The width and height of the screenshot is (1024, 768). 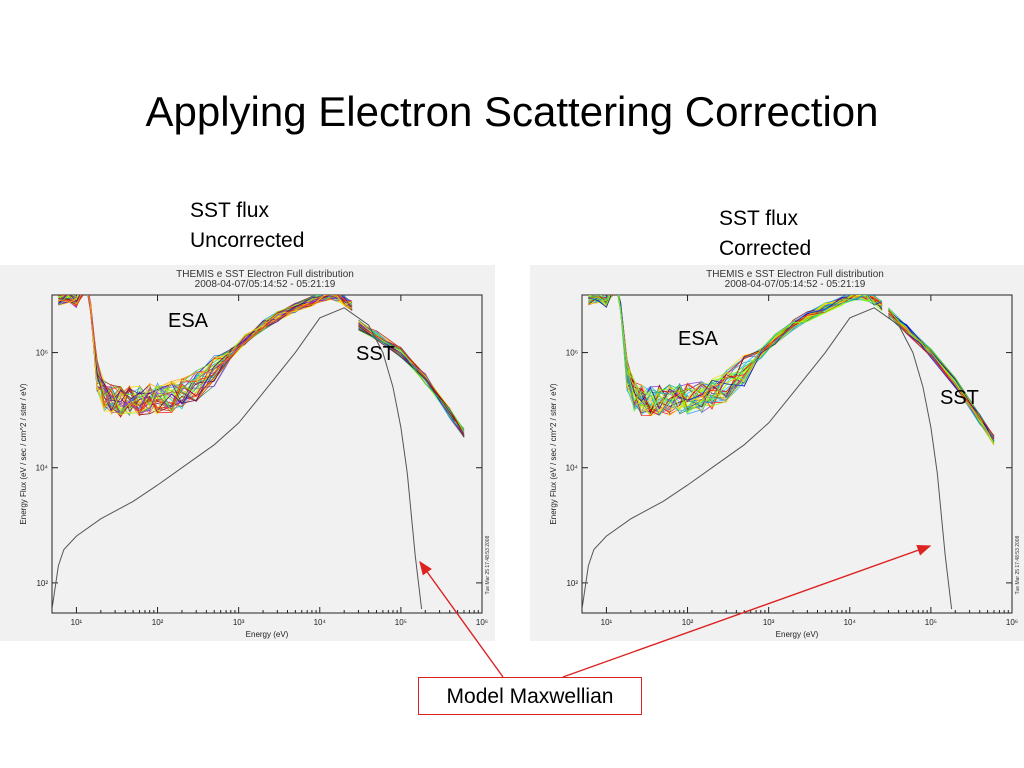 I want to click on caption-corrected-line1: SST flux, so click(x=758, y=218).